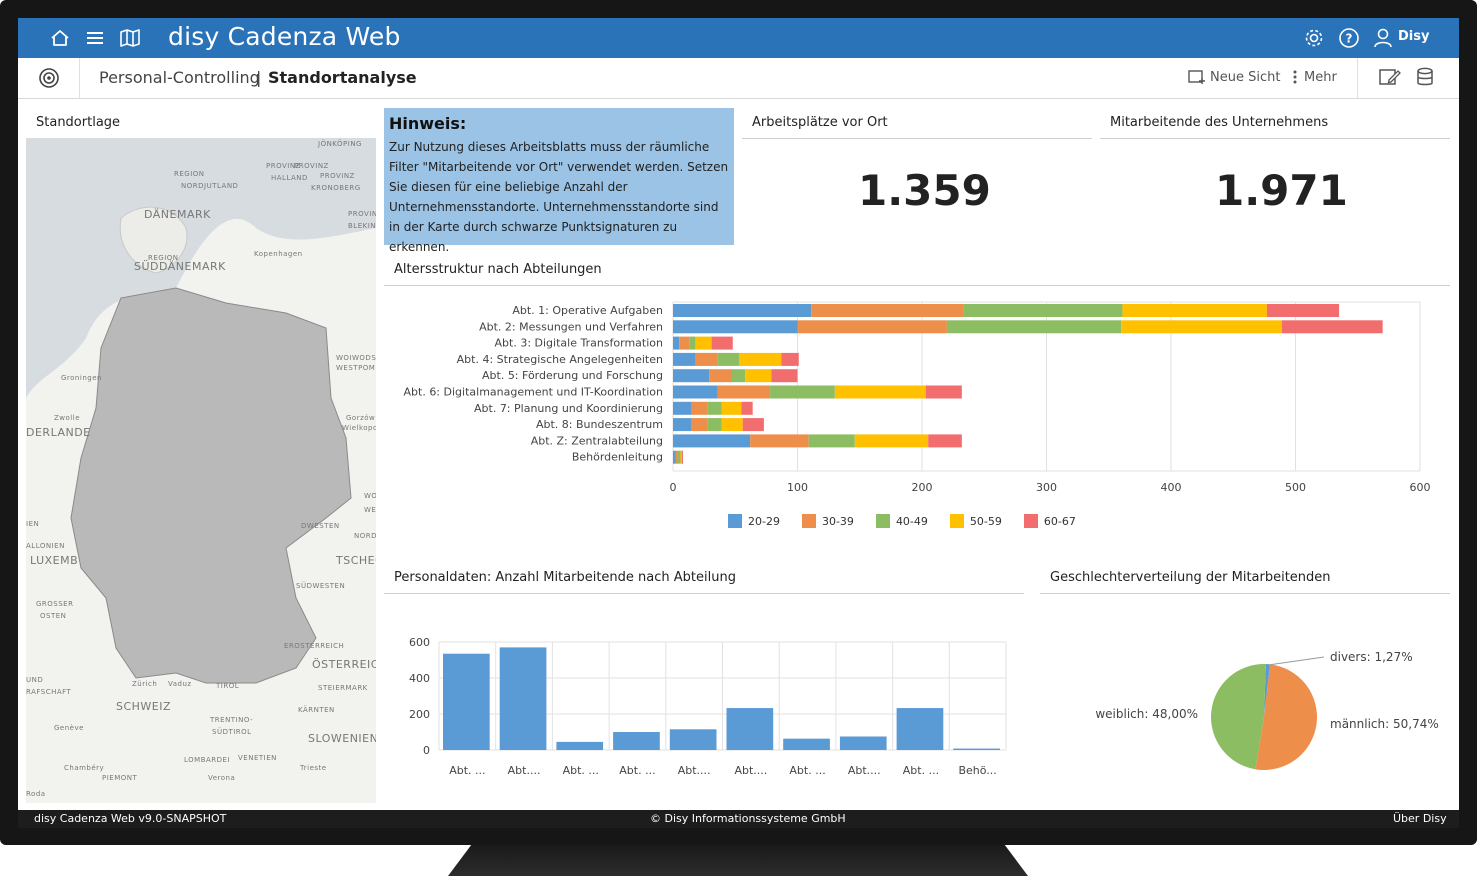 Image resolution: width=1477 pixels, height=876 pixels. Describe the element at coordinates (597, 440) in the screenshot. I see `category-label: Abt. Z: Zentralabteilung` at that location.